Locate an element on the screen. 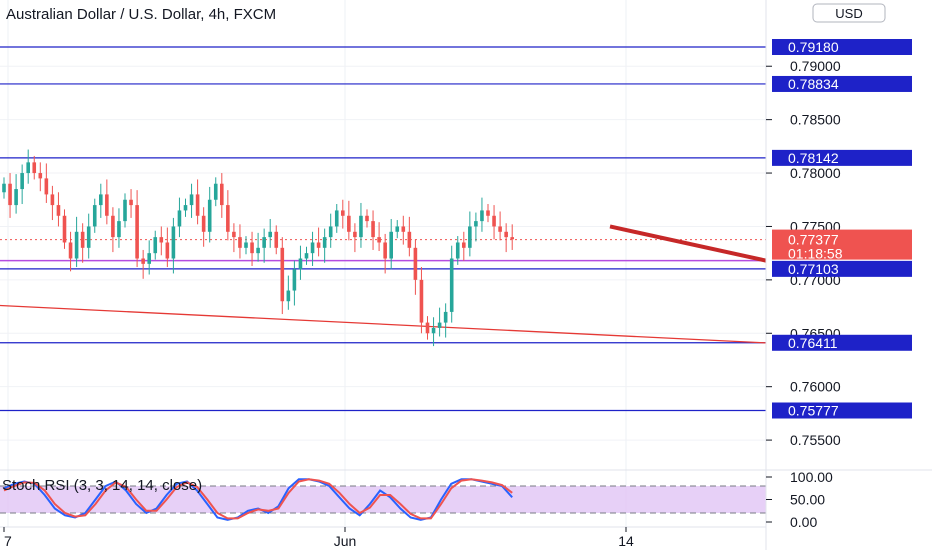 The width and height of the screenshot is (932, 550). stoch-series-line is located at coordinates (258, 499).